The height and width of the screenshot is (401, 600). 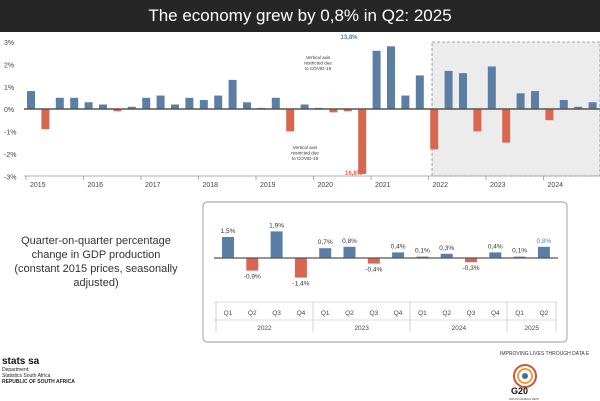 I want to click on axis-break-down, so click(x=332, y=165).